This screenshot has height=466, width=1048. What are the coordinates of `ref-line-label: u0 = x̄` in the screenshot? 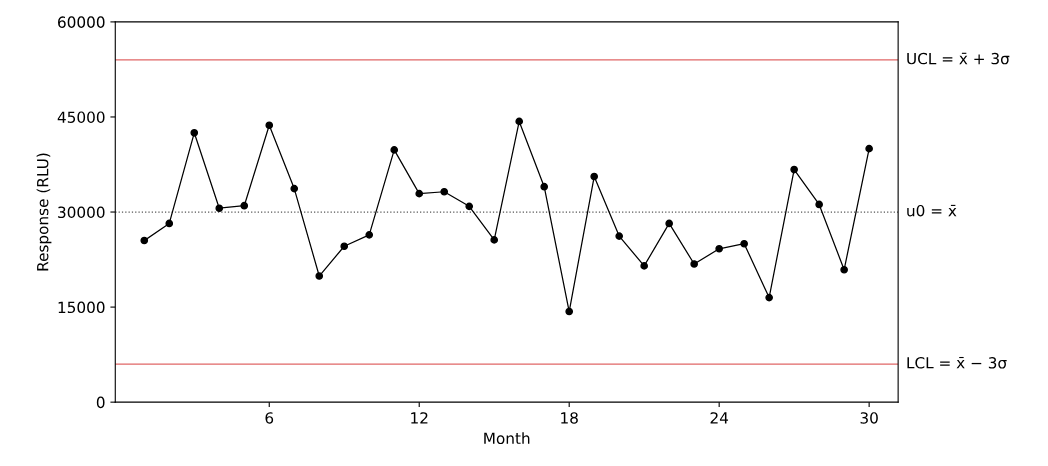 It's located at (932, 210).